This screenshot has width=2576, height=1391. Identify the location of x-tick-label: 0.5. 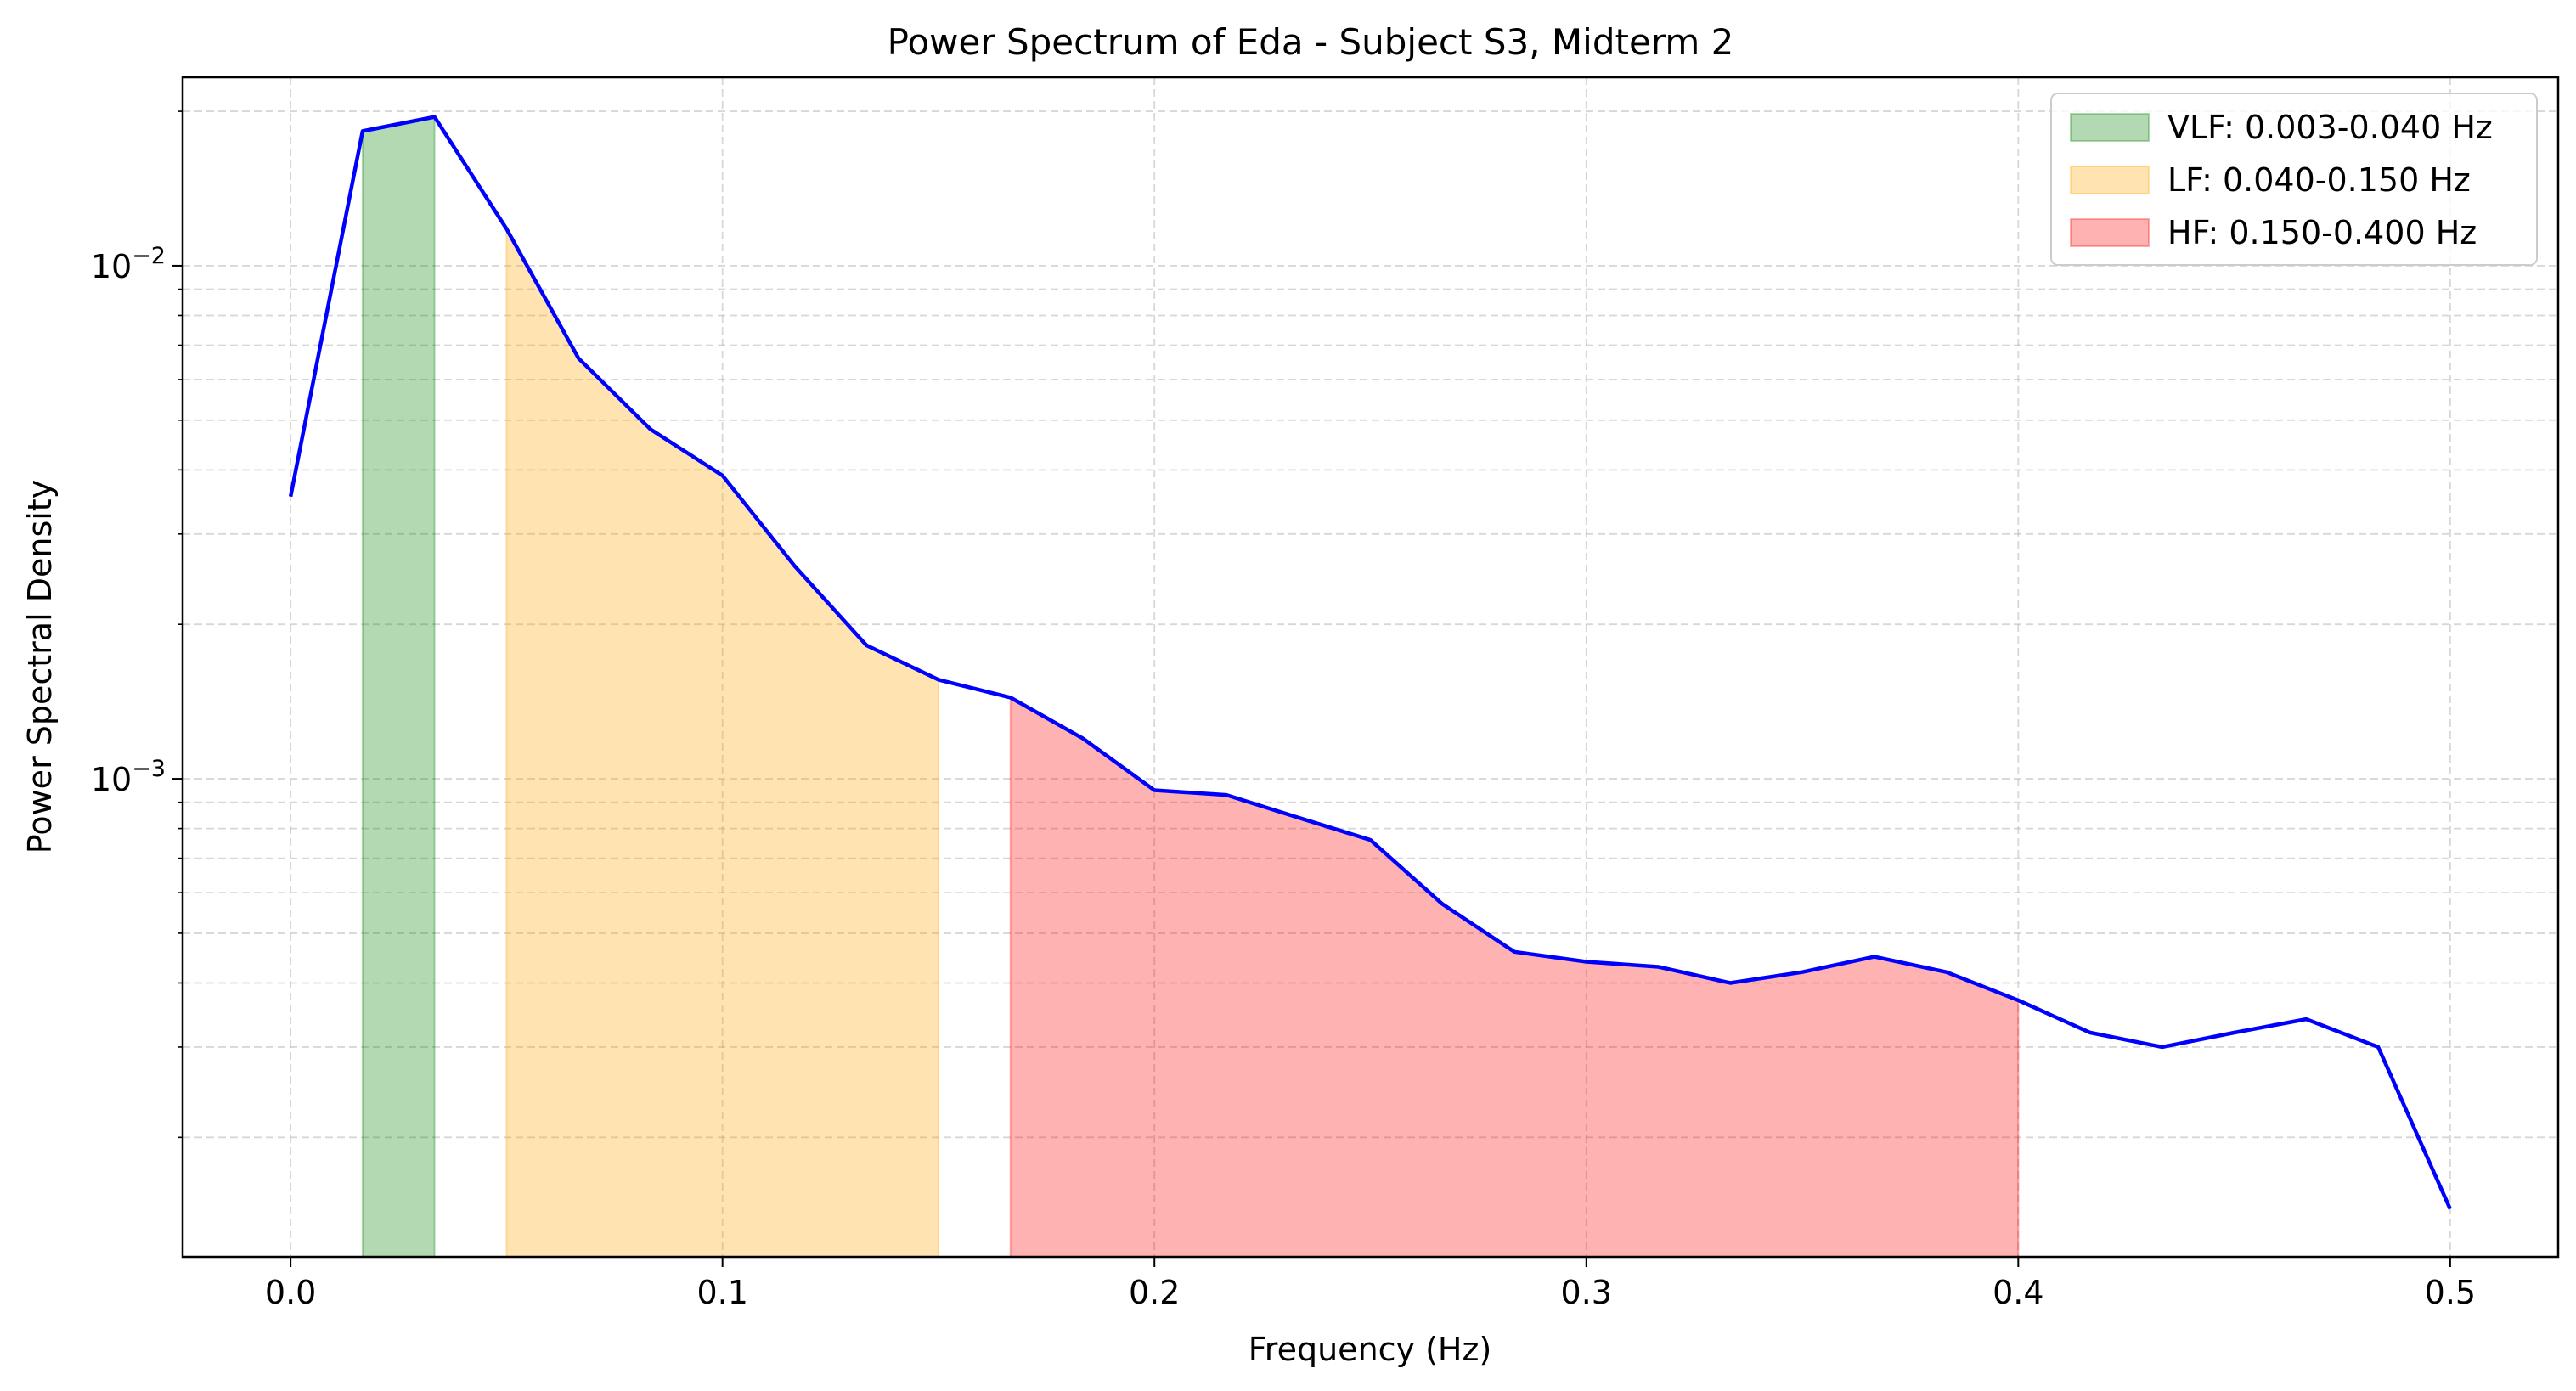
(2450, 1292).